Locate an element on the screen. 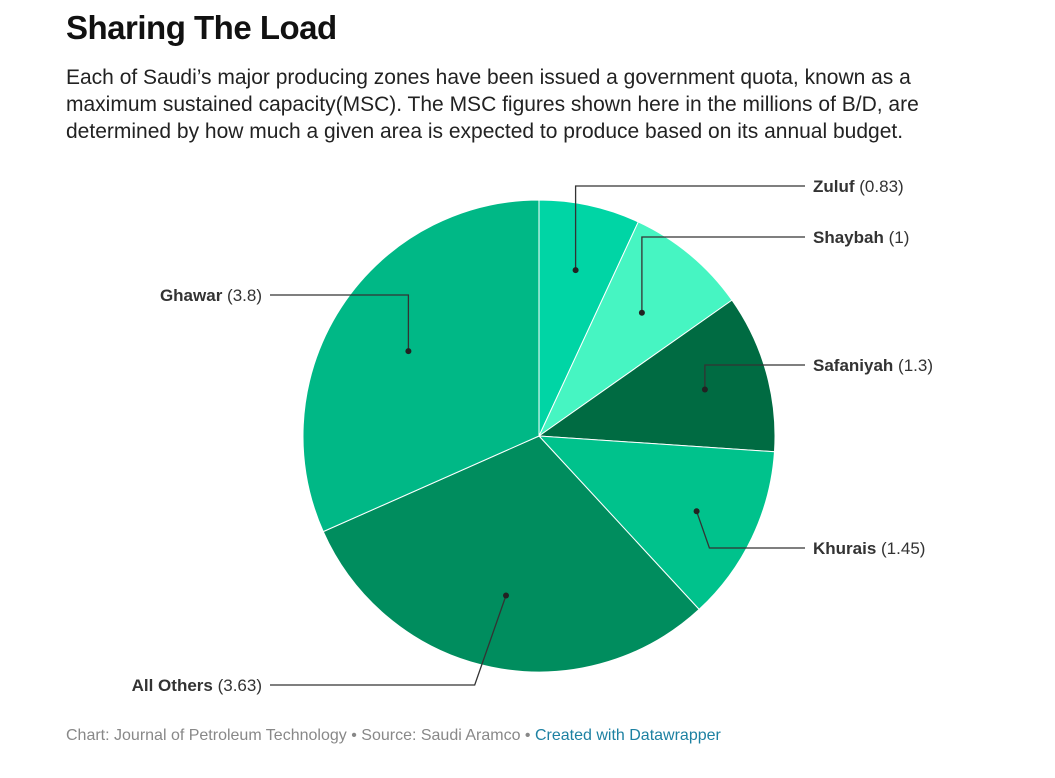 Image resolution: width=1055 pixels, height=778 pixels. slice-value-safaniyah: (1.3) is located at coordinates (913, 365).